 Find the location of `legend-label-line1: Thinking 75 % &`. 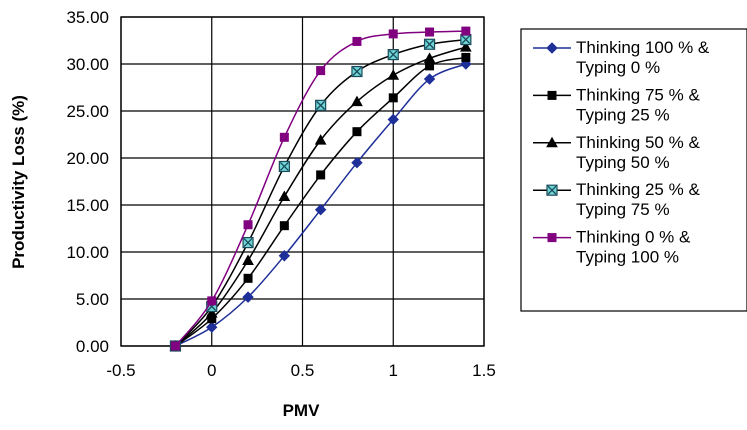

legend-label-line1: Thinking 75 % & is located at coordinates (638, 94).